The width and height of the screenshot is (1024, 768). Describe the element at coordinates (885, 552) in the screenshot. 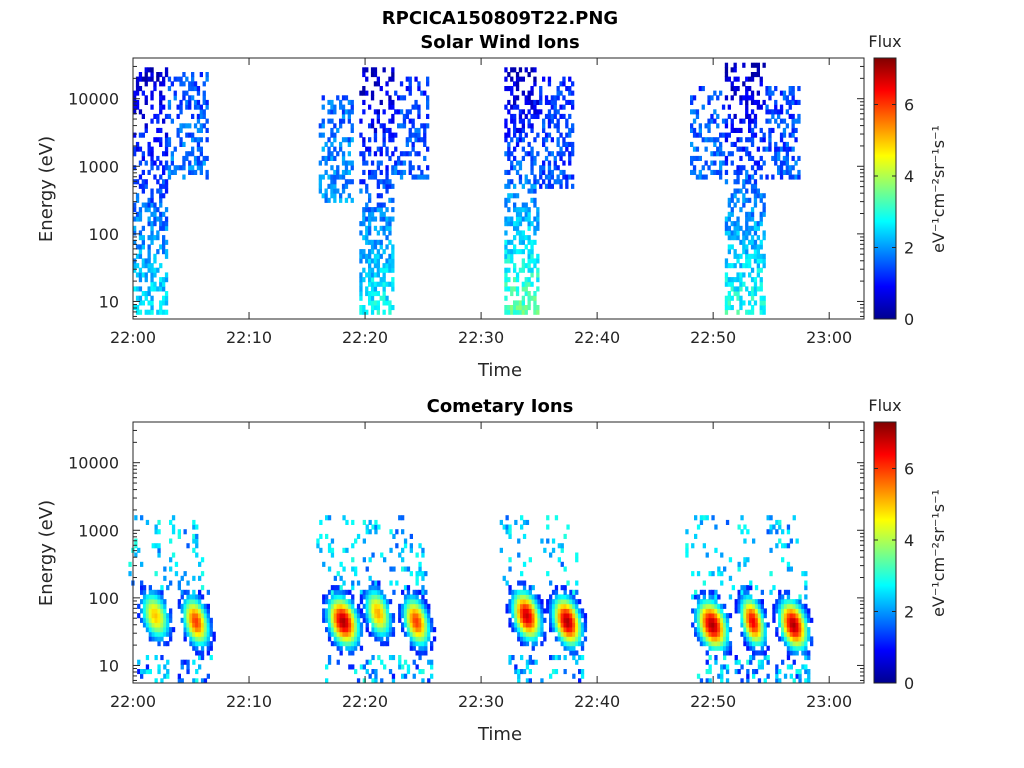

I see `colorbar` at that location.